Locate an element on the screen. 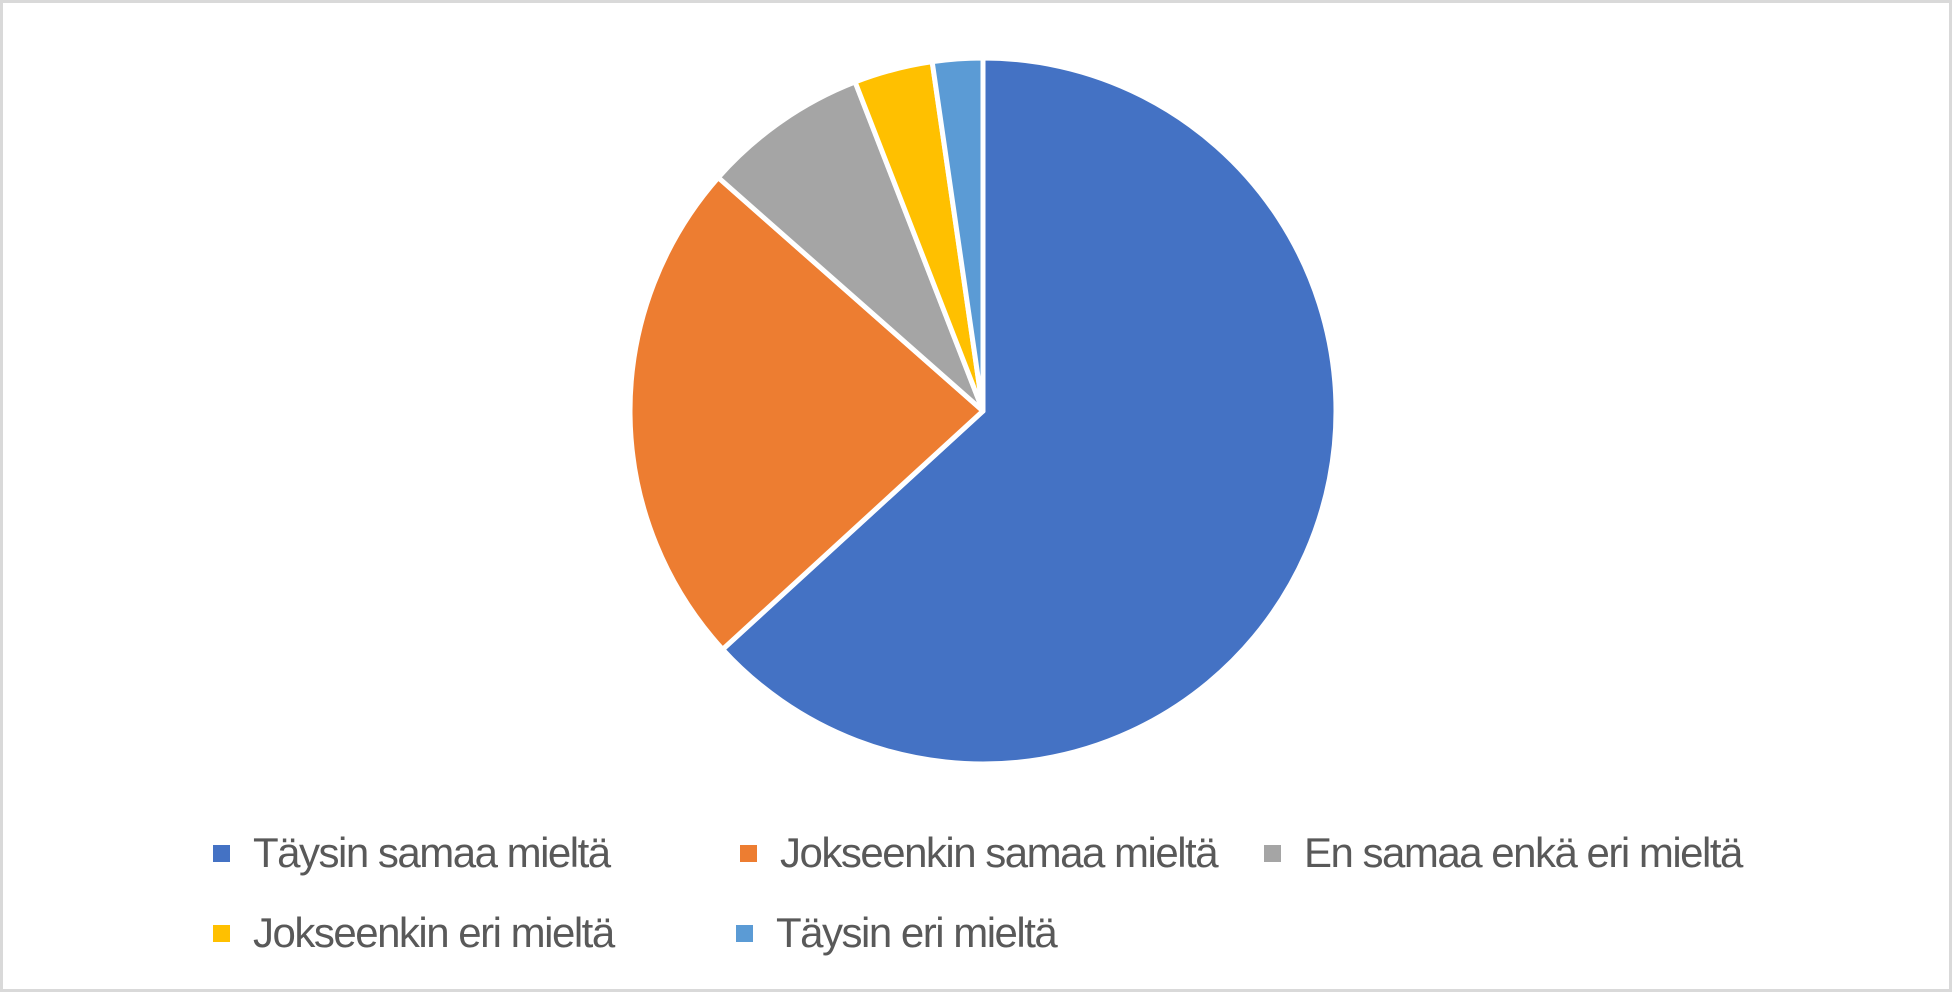  legend-item-taysin-samaa-mielta: Täysin samaa mieltä is located at coordinates (412, 853).